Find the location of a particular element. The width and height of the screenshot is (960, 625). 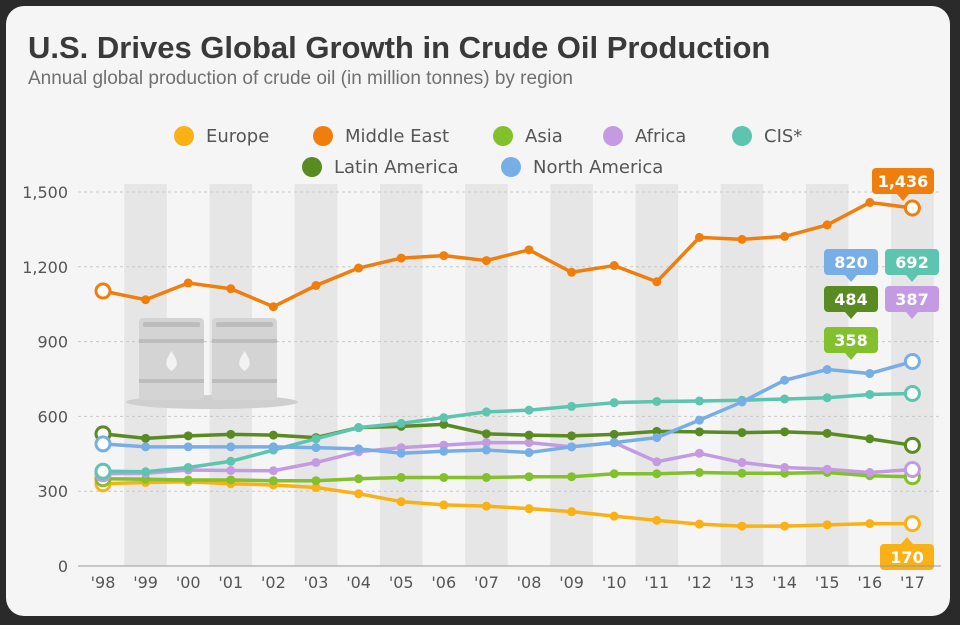

end-label-cis: 692 is located at coordinates (912, 265).